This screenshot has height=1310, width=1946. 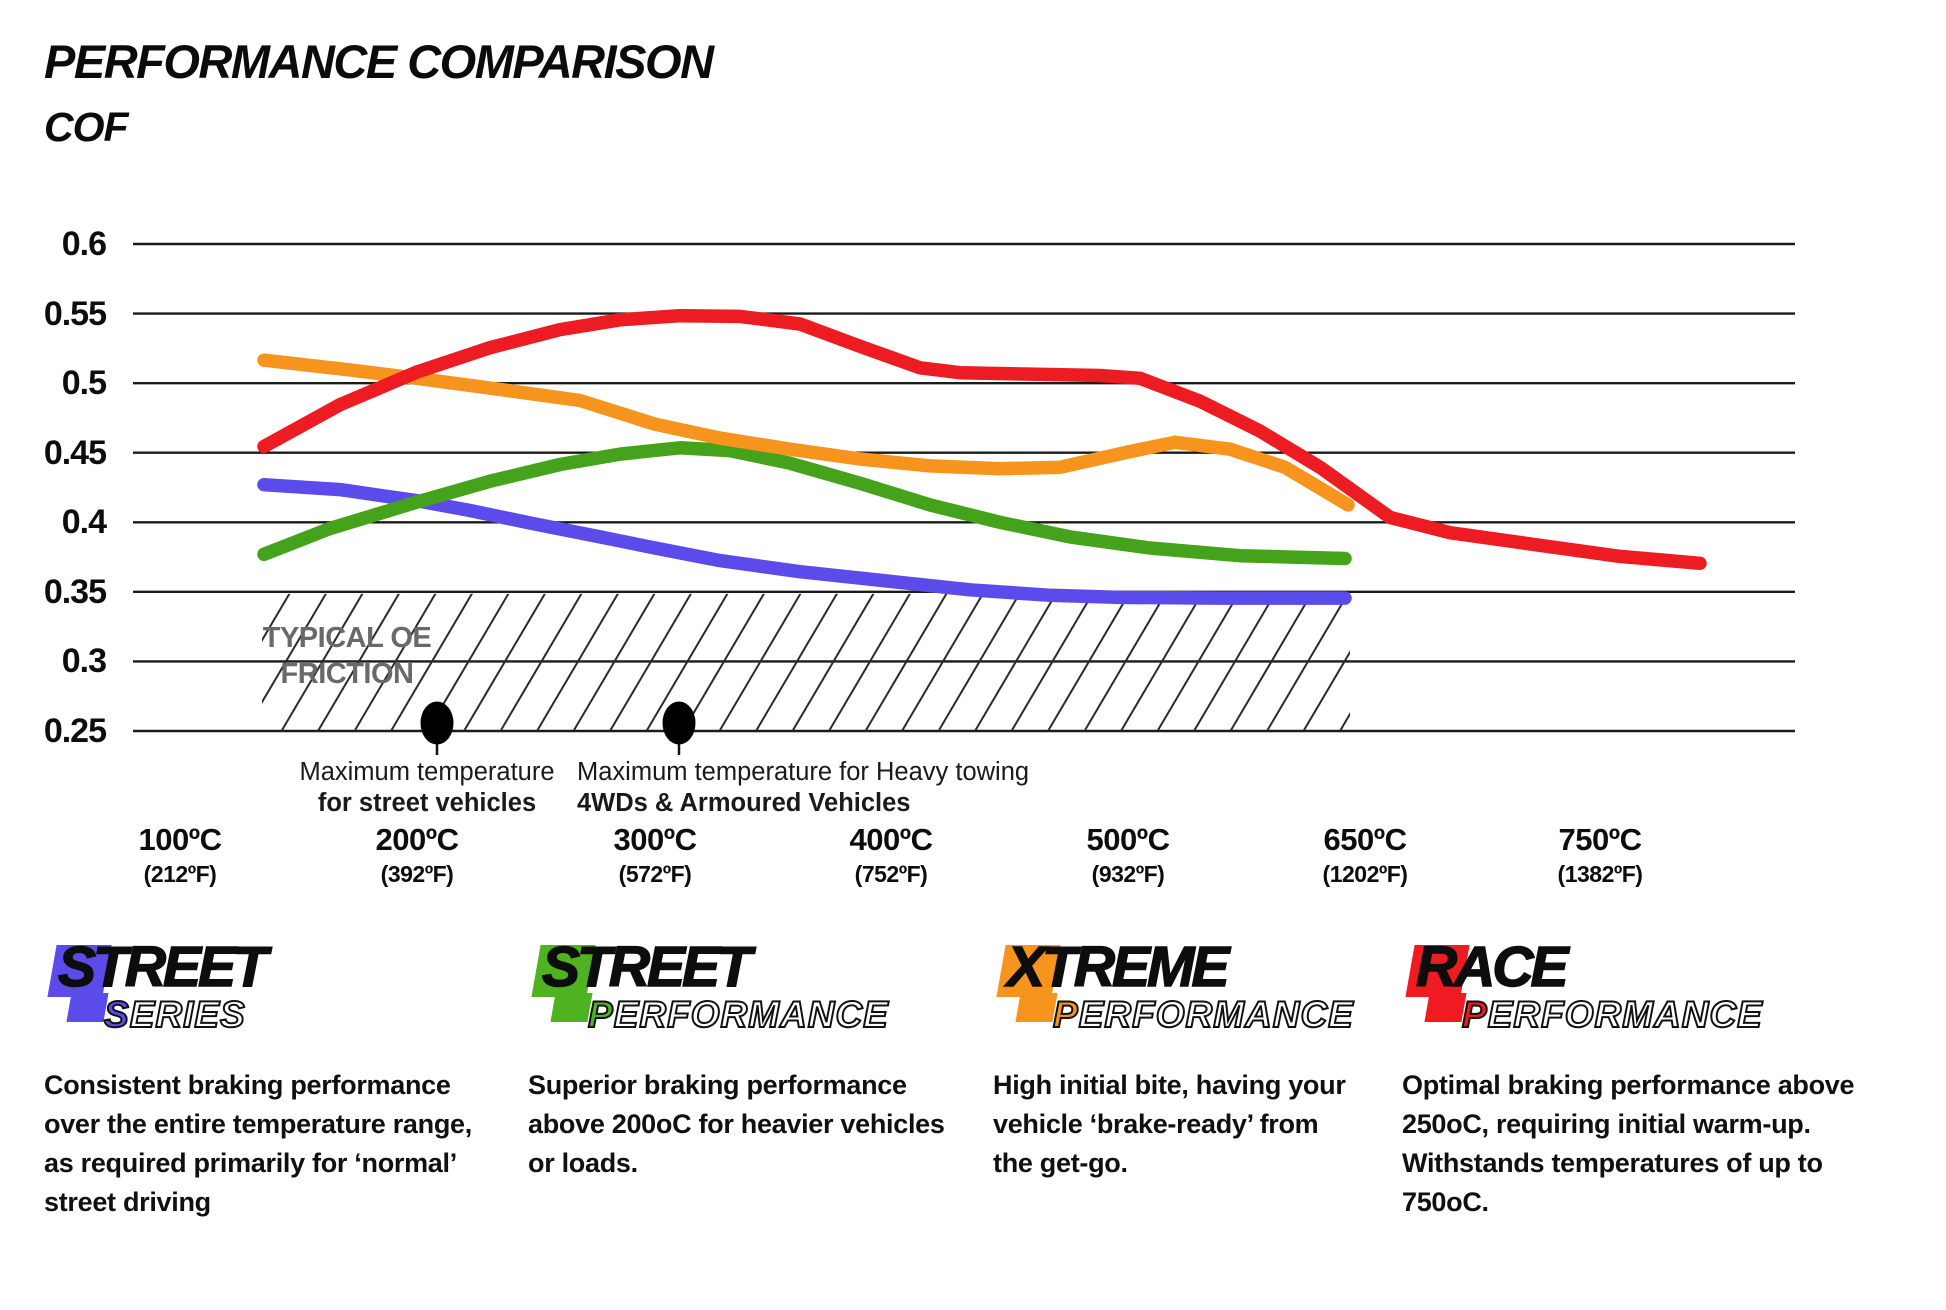 I want to click on street-performance-word2: PERFORMANCE, so click(x=738, y=1014).